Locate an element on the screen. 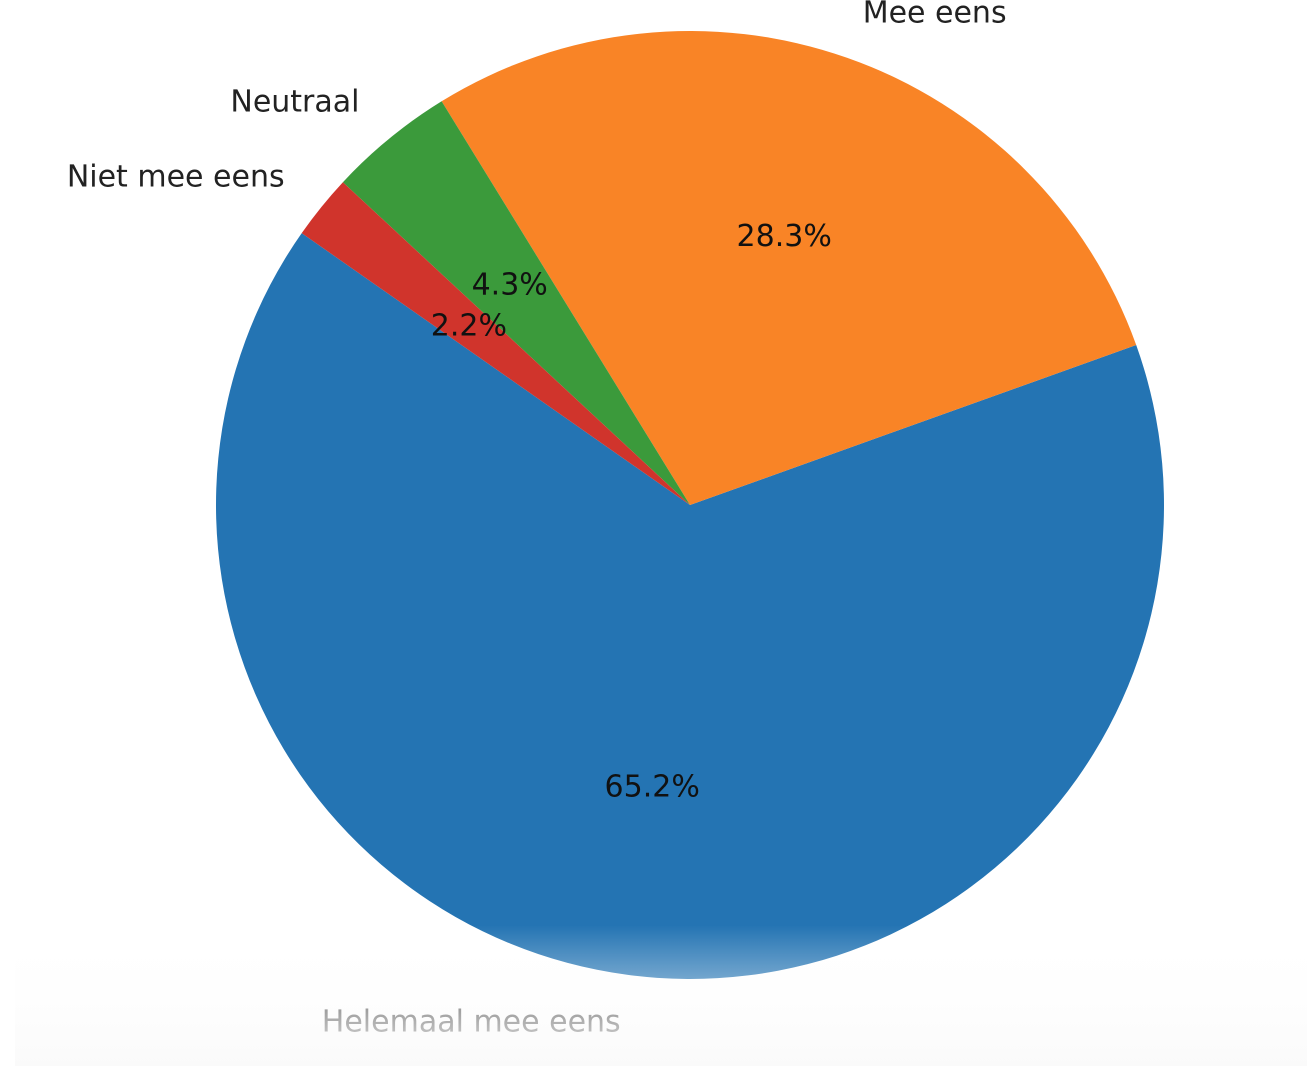 This screenshot has height=1066, width=1307. pie-category-label-mee-eens: Mee eens is located at coordinates (935, 15).